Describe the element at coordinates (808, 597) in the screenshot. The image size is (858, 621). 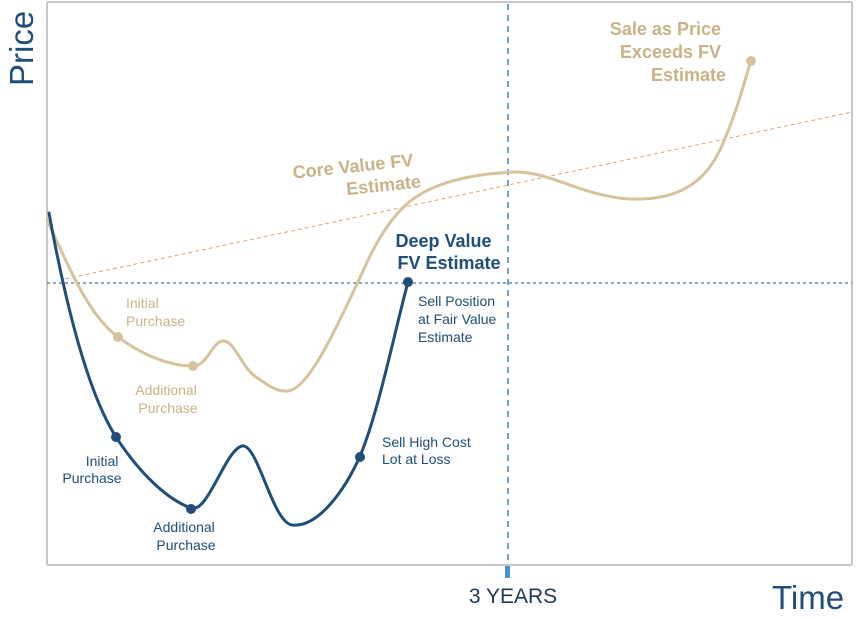
I see `x-axis-label: Time` at that location.